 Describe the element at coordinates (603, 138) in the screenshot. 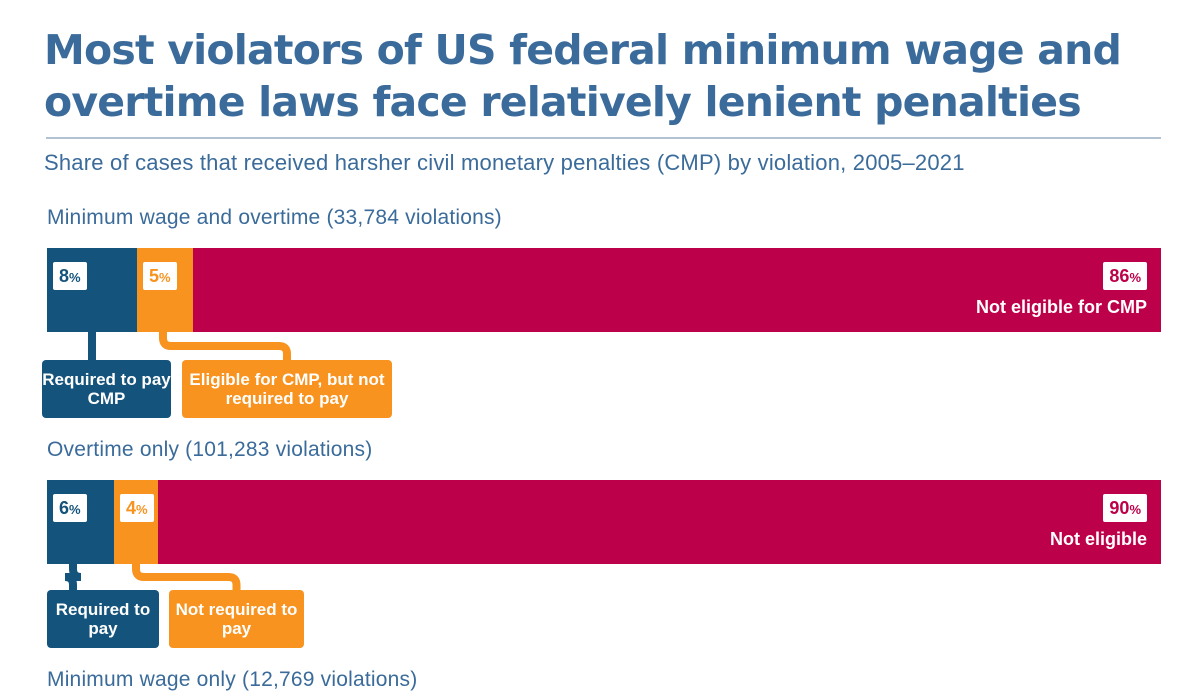

I see `title-divider` at that location.